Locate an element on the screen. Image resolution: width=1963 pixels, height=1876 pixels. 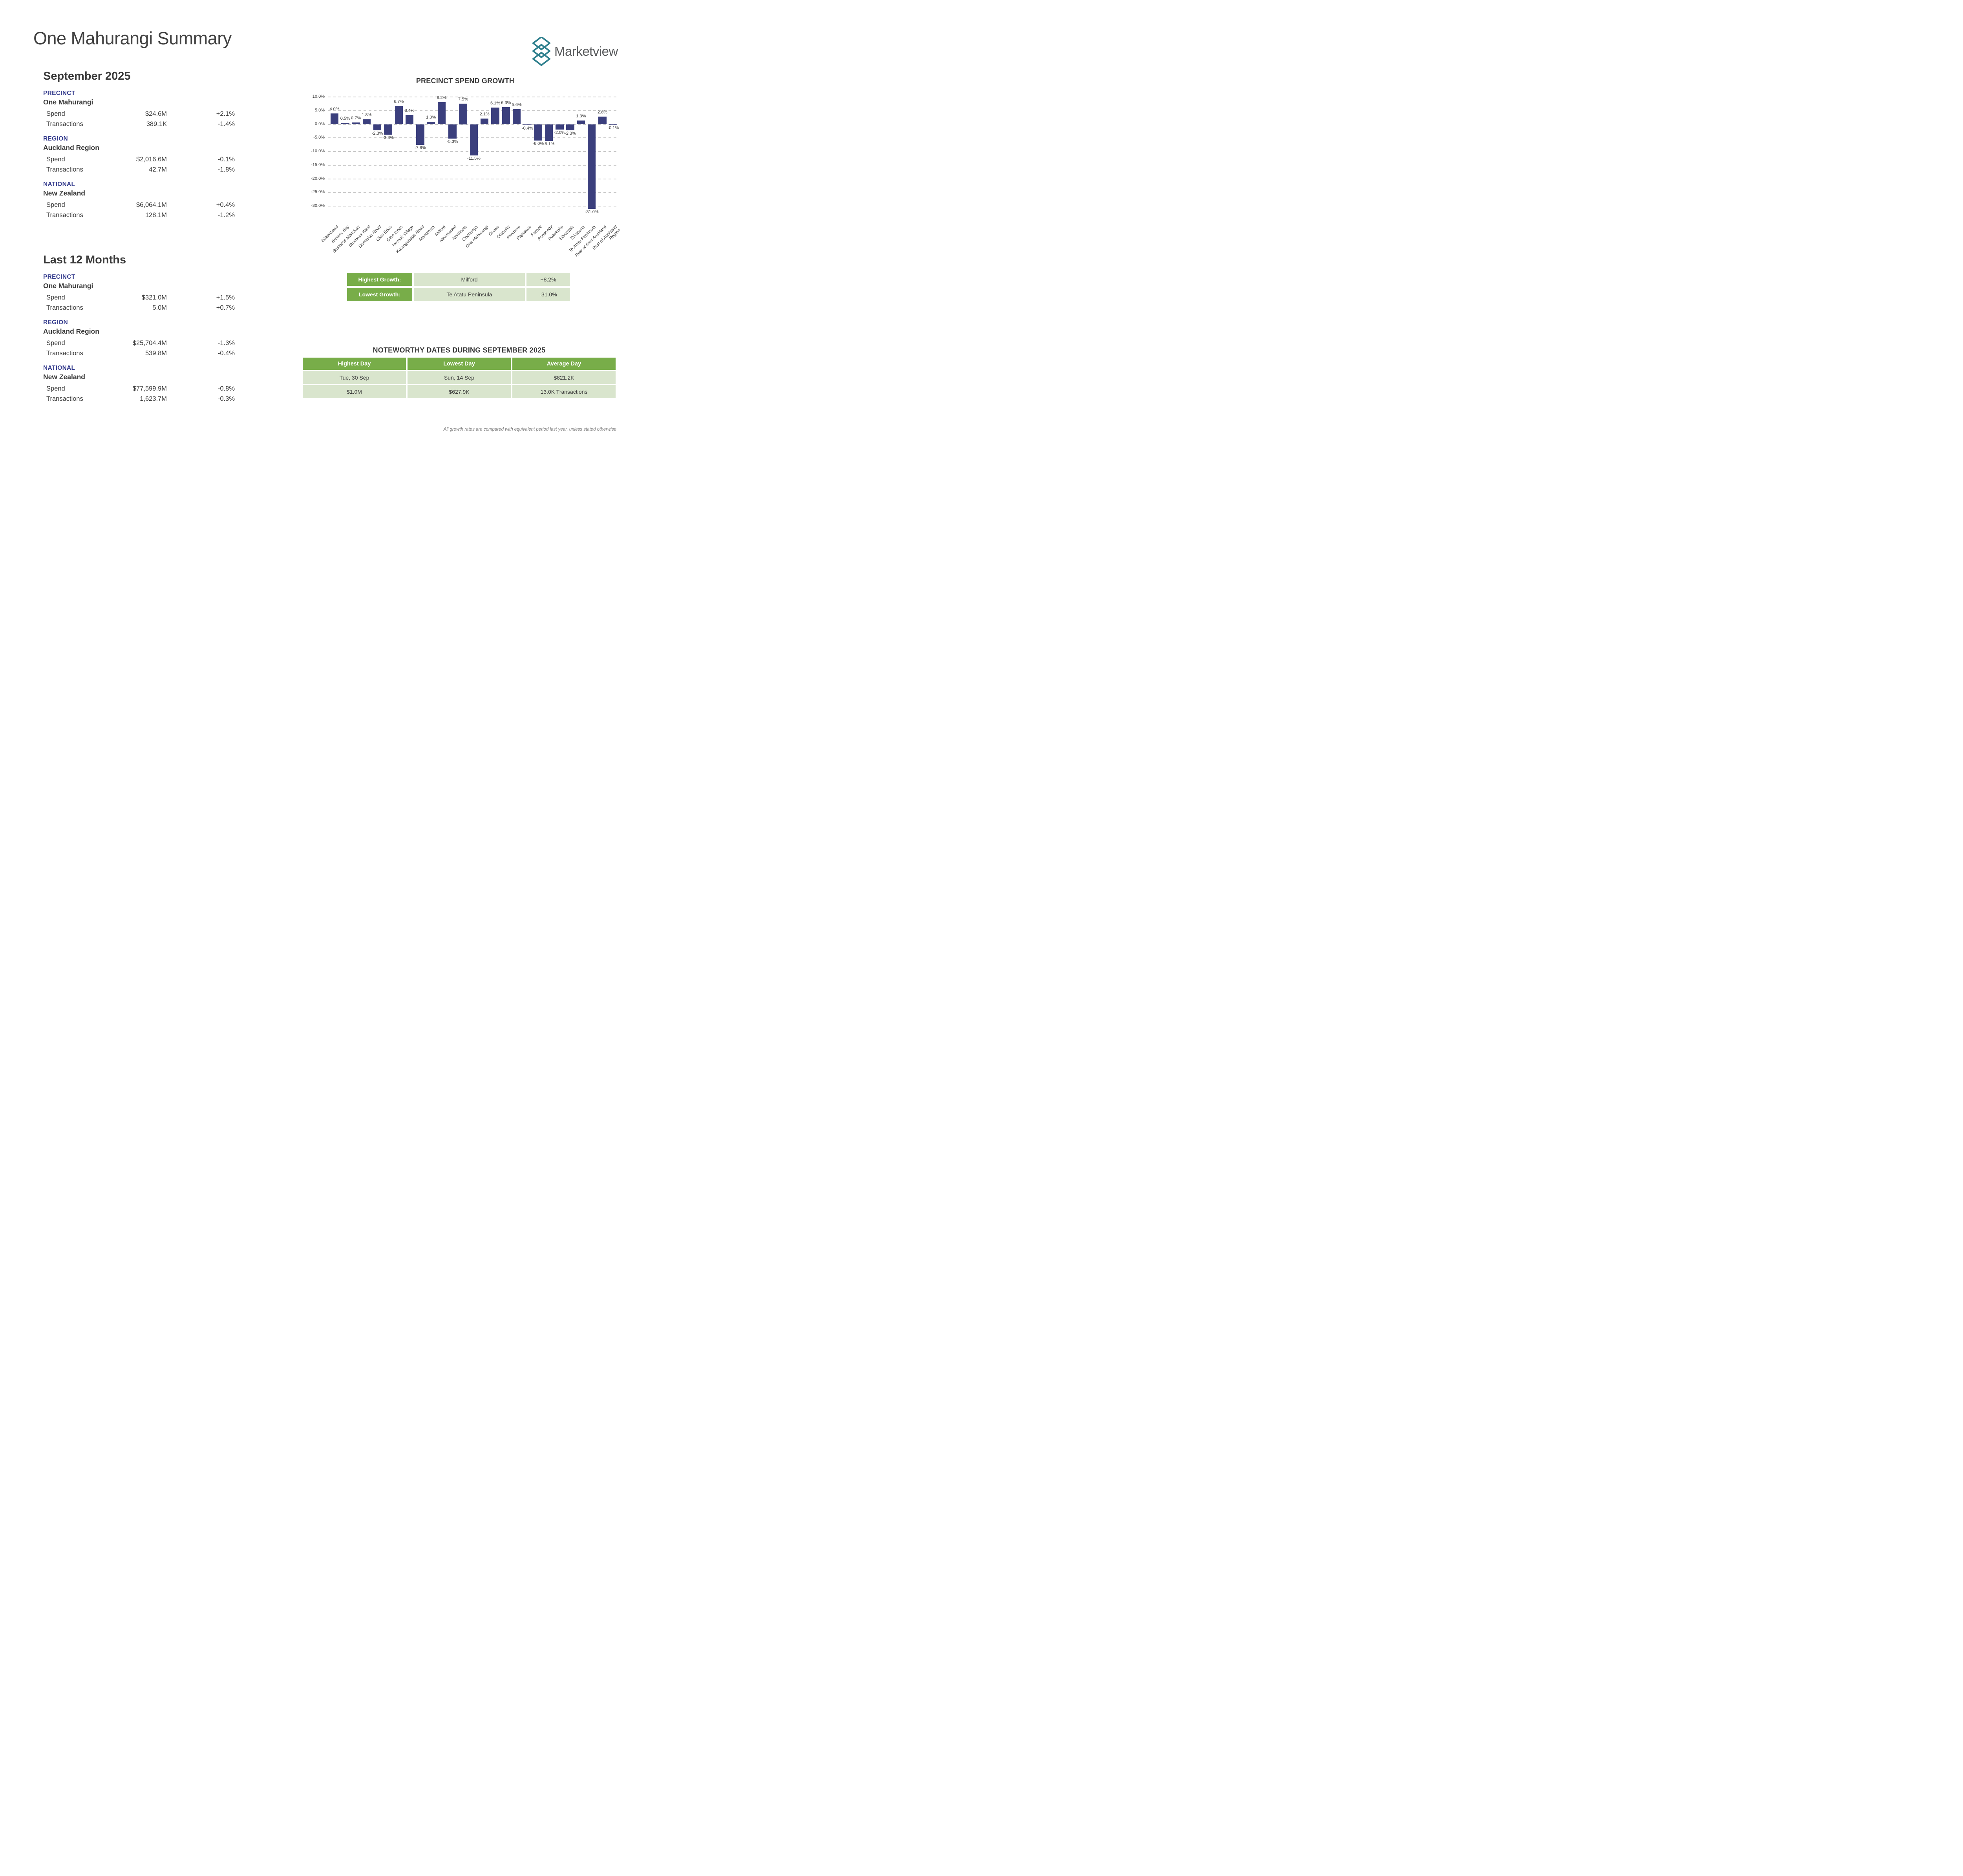
bar-value-label: -0.1% is located at coordinates (613, 127).